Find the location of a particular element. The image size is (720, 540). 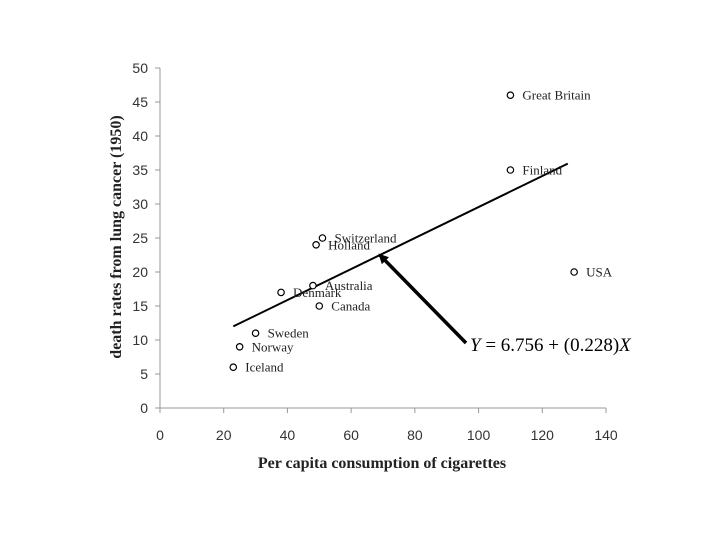

x-tick-label: 80 is located at coordinates (415, 435).